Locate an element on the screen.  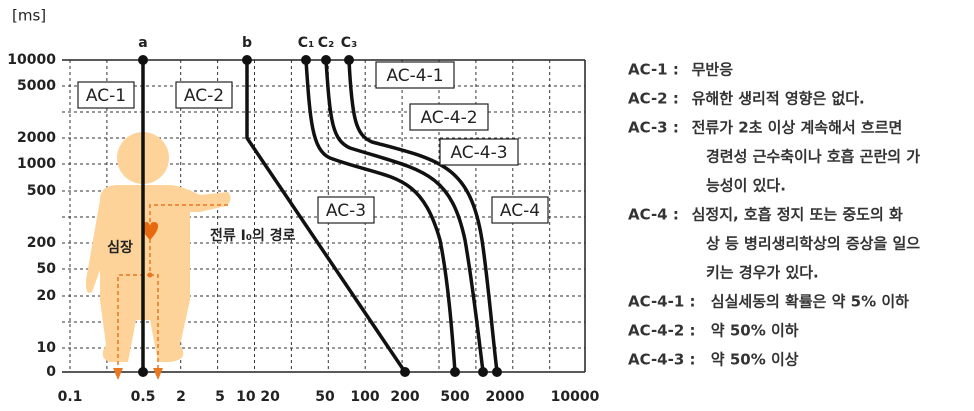
x-tick-label: 5 is located at coordinates (220, 397).